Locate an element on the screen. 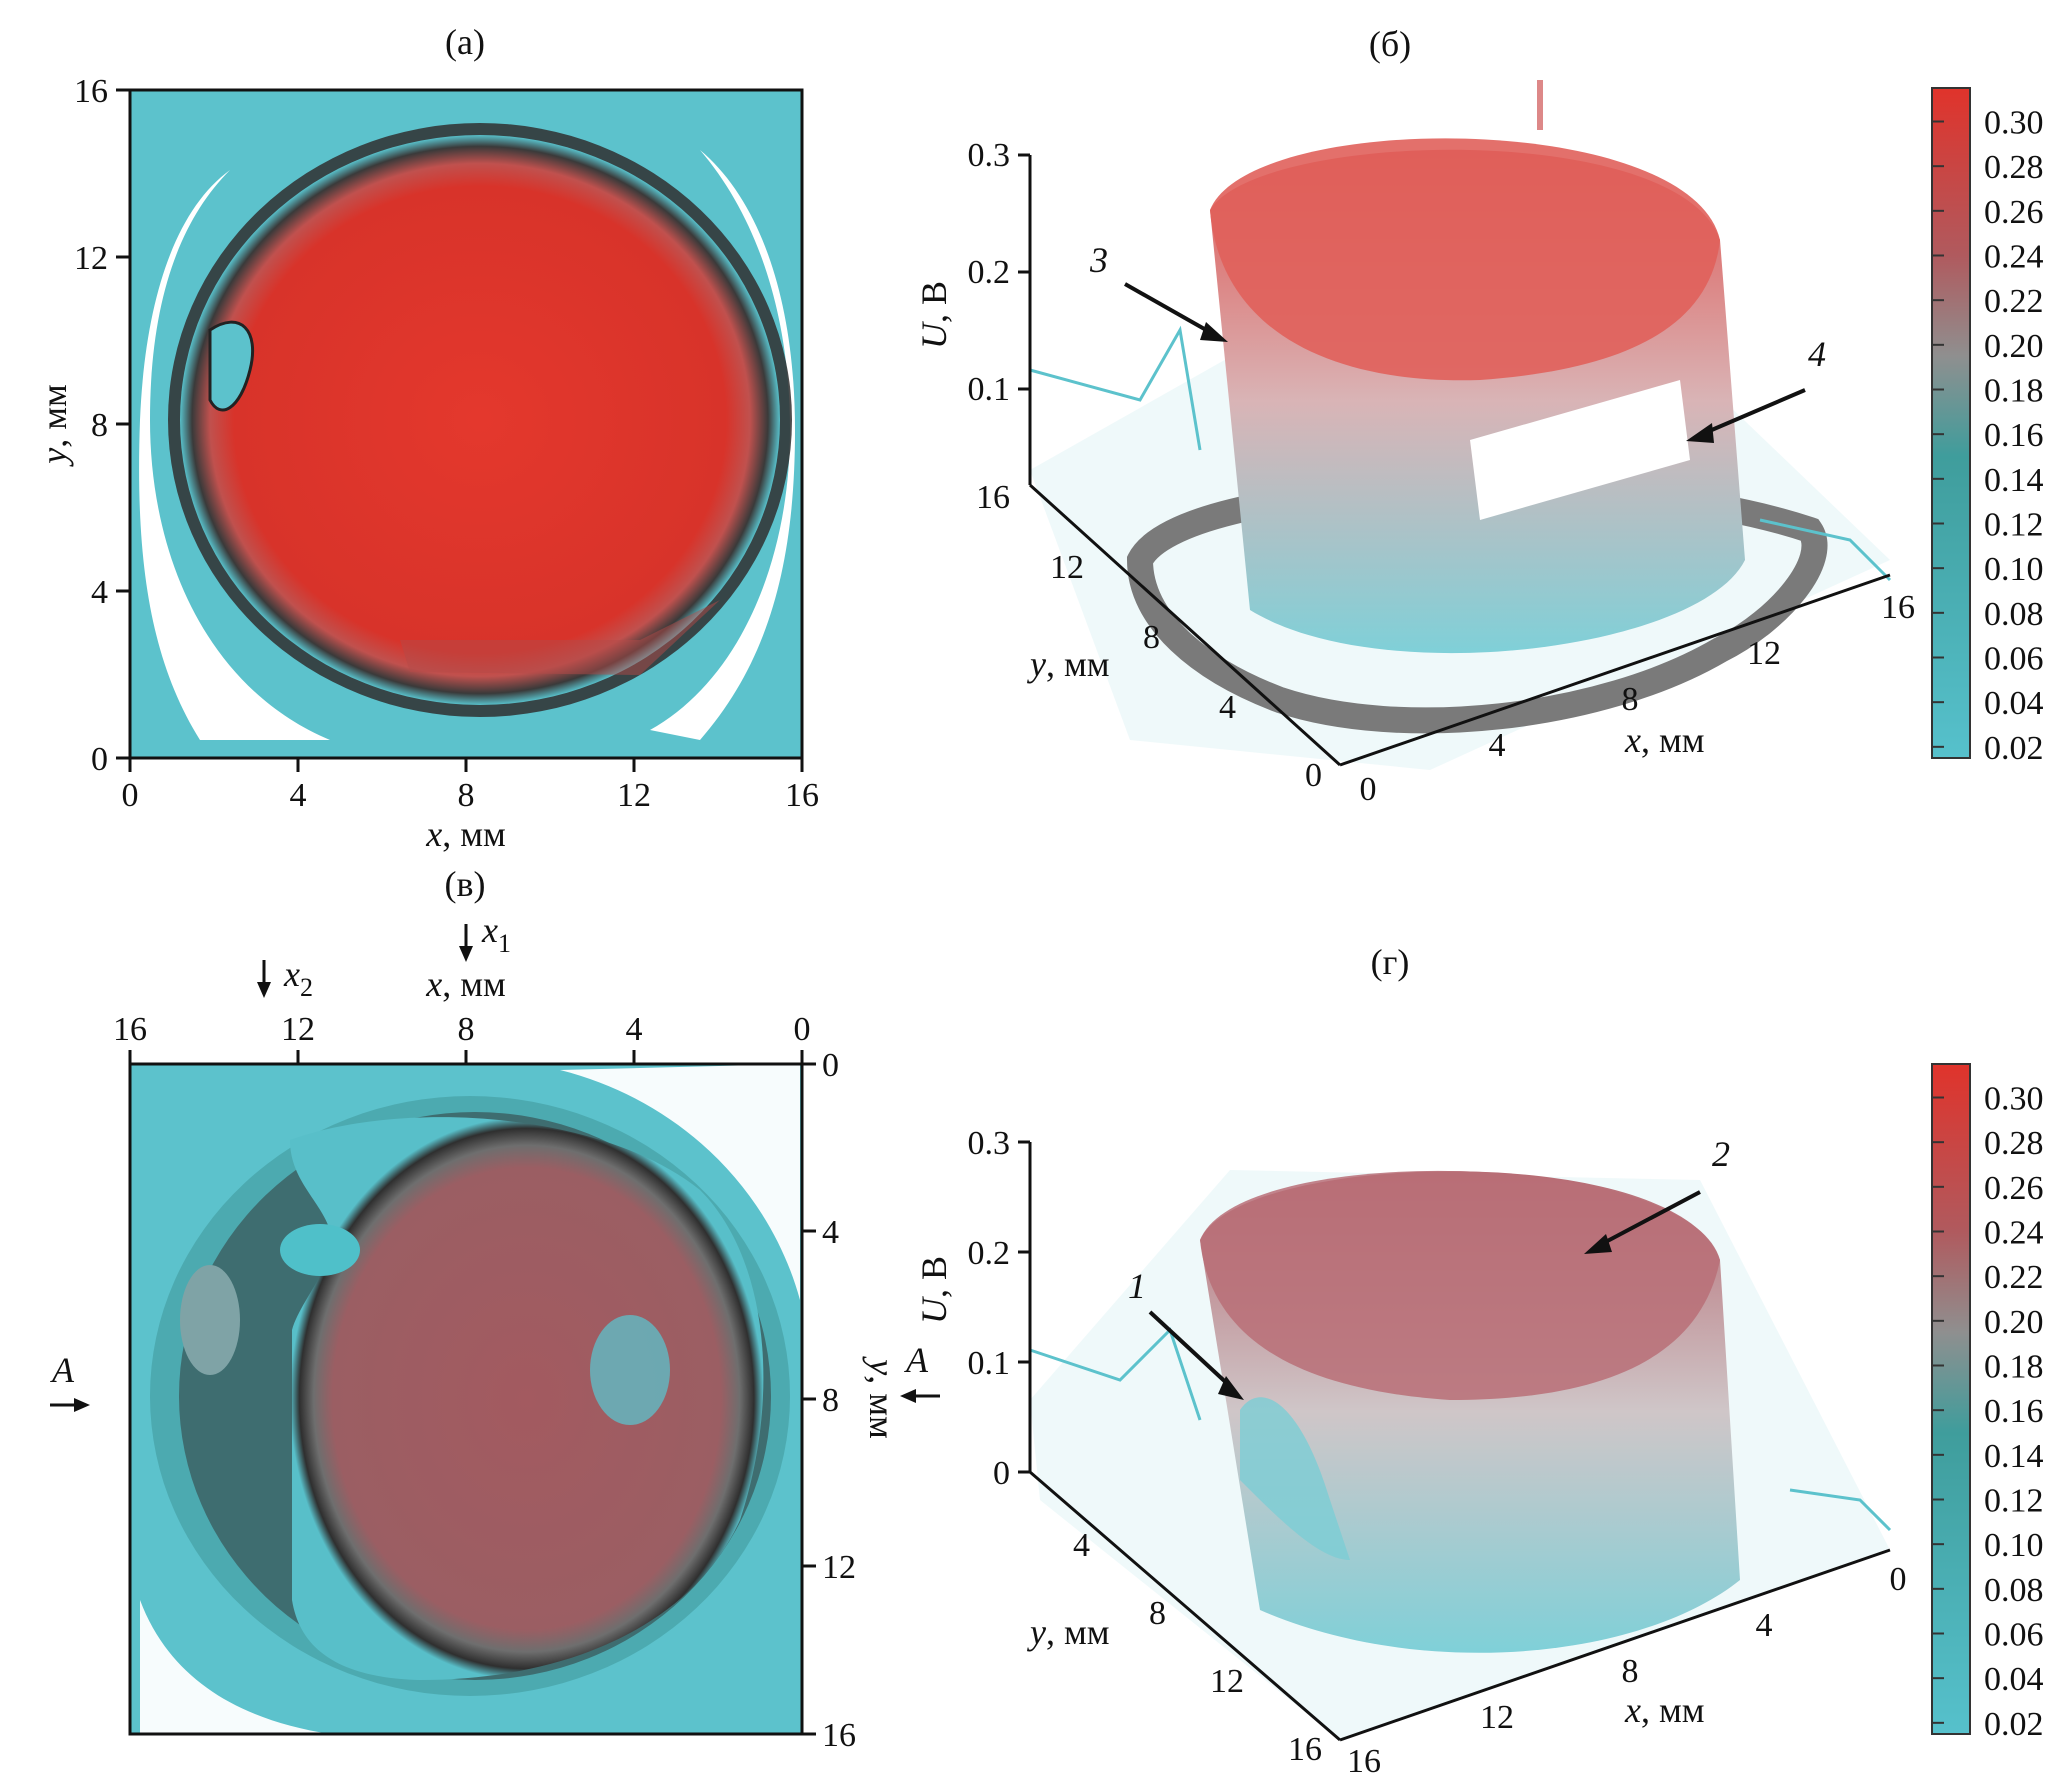  annotation-label: 2 is located at coordinates (1721, 1154).